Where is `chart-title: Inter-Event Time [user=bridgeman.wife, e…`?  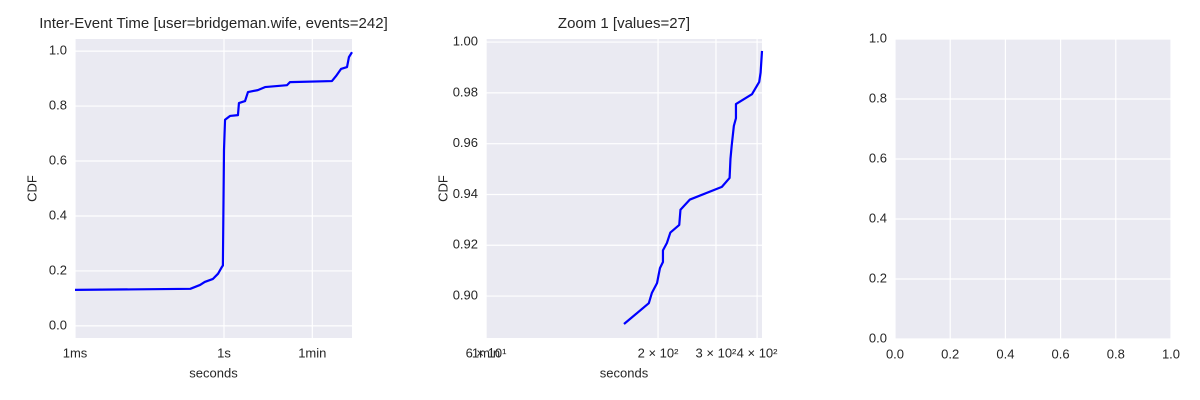 chart-title: Inter-Event Time [user=bridgeman.wife, e… is located at coordinates (213, 23).